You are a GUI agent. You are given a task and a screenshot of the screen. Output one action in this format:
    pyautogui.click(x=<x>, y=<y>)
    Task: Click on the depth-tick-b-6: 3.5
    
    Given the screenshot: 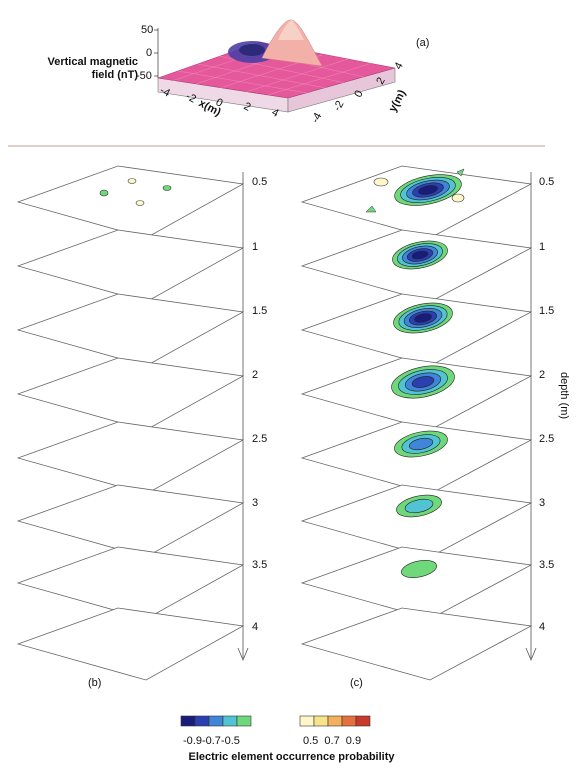 What is the action you would take?
    pyautogui.click(x=260, y=565)
    